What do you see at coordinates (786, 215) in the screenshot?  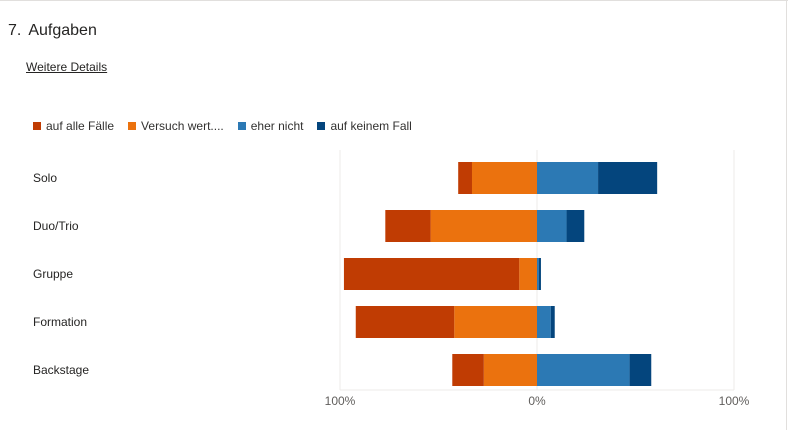 I see `right-divider` at bounding box center [786, 215].